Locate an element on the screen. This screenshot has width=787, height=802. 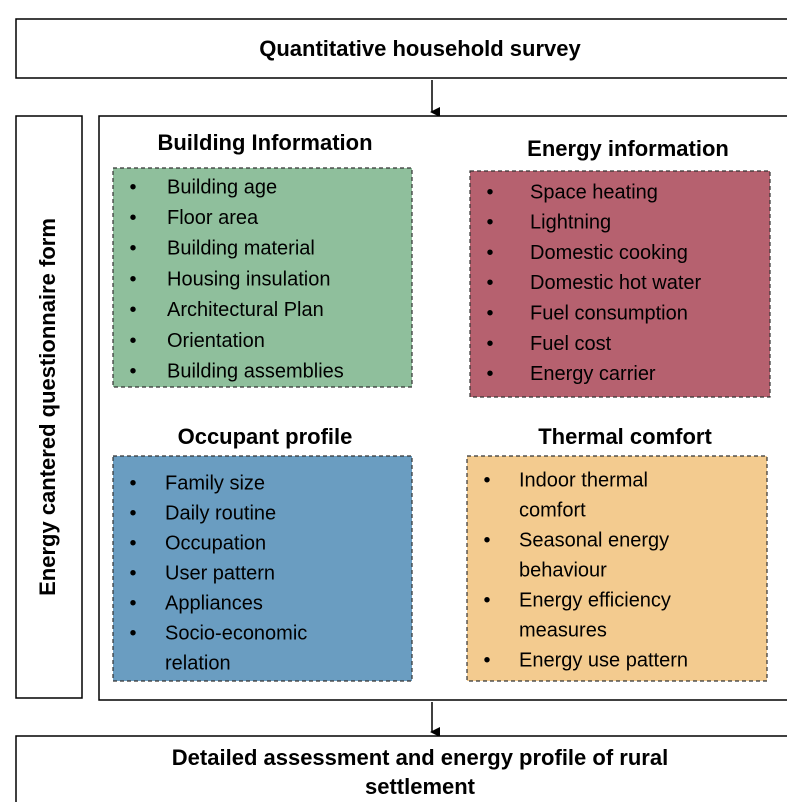
sidebar-label: Energy cantered questionnaire form is located at coordinates (47, 407).